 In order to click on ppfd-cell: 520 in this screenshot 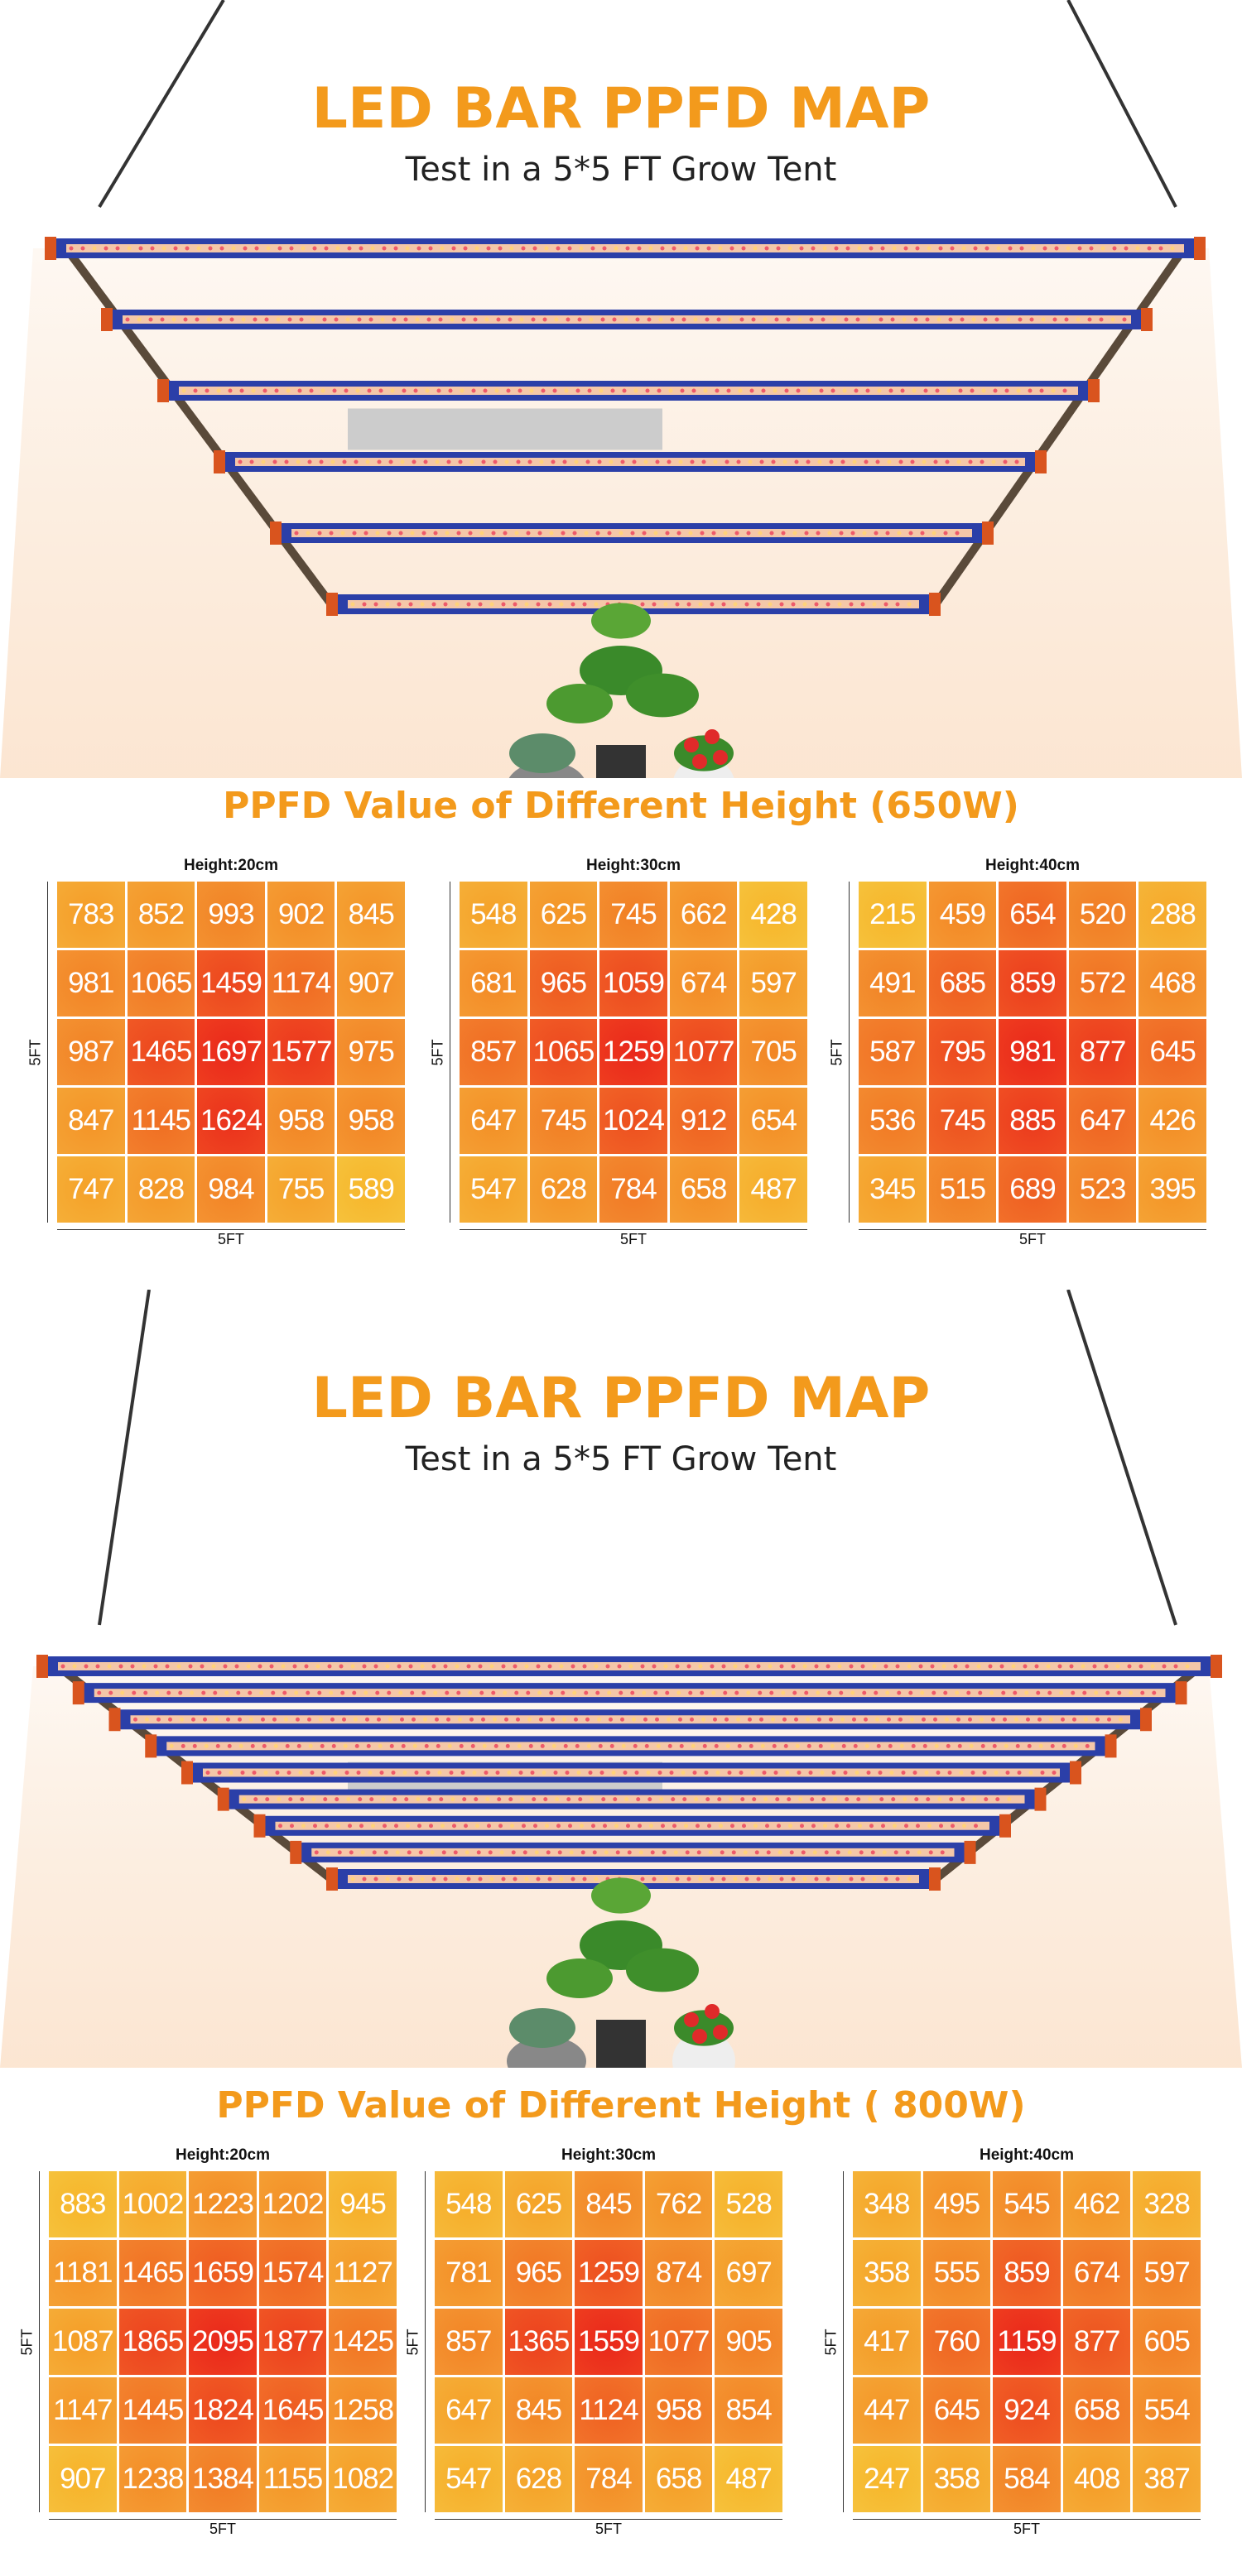, I will do `click(1102, 915)`.